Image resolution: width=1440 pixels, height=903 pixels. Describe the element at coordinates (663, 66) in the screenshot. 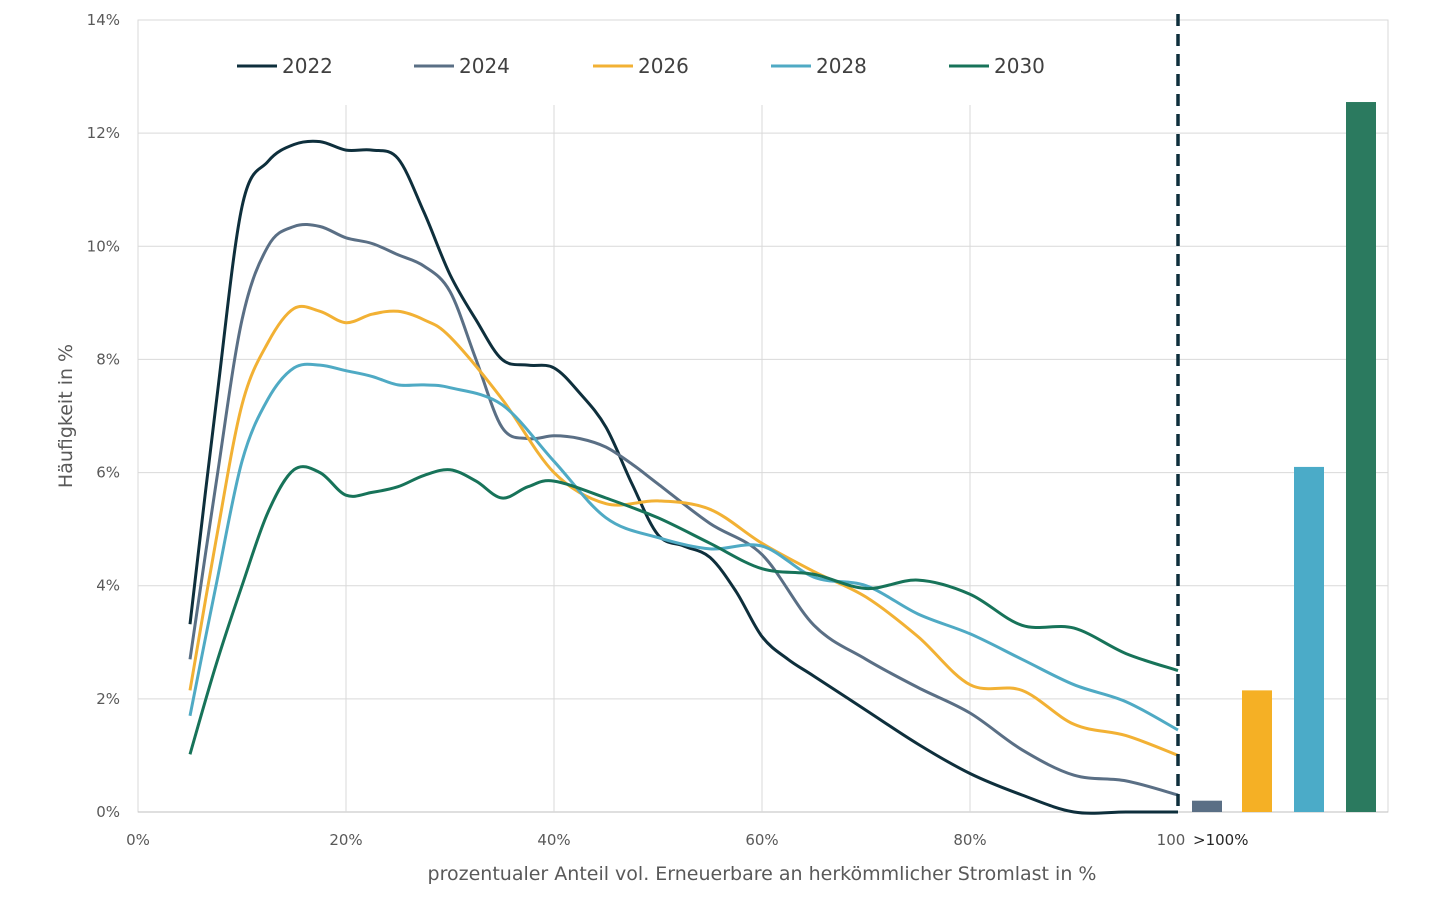

I see `legend-label-2026: 2026` at that location.